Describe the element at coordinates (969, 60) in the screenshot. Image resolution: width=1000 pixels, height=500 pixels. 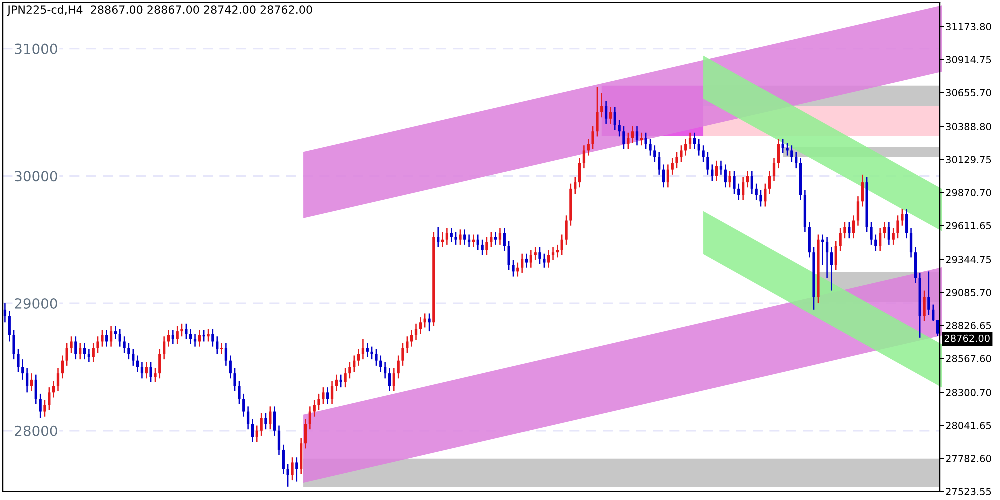
I see `y2-tick-label: 30914.75` at that location.